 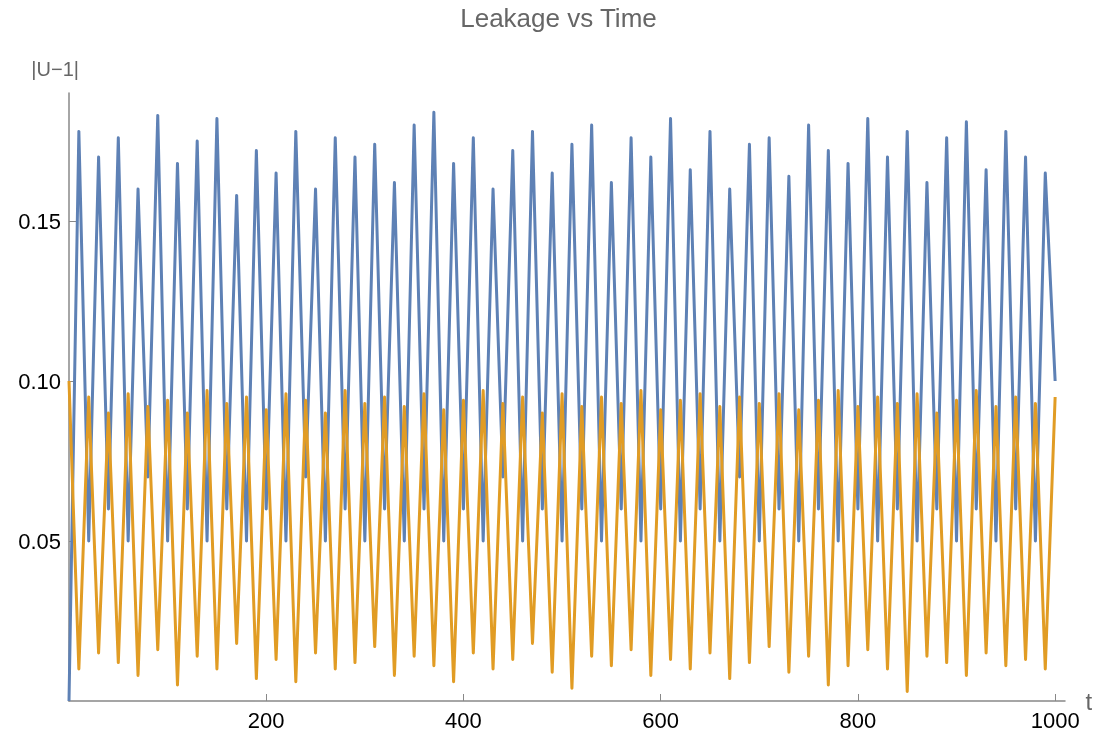 What do you see at coordinates (1055, 720) in the screenshot?
I see `x-tick-label: 1000` at bounding box center [1055, 720].